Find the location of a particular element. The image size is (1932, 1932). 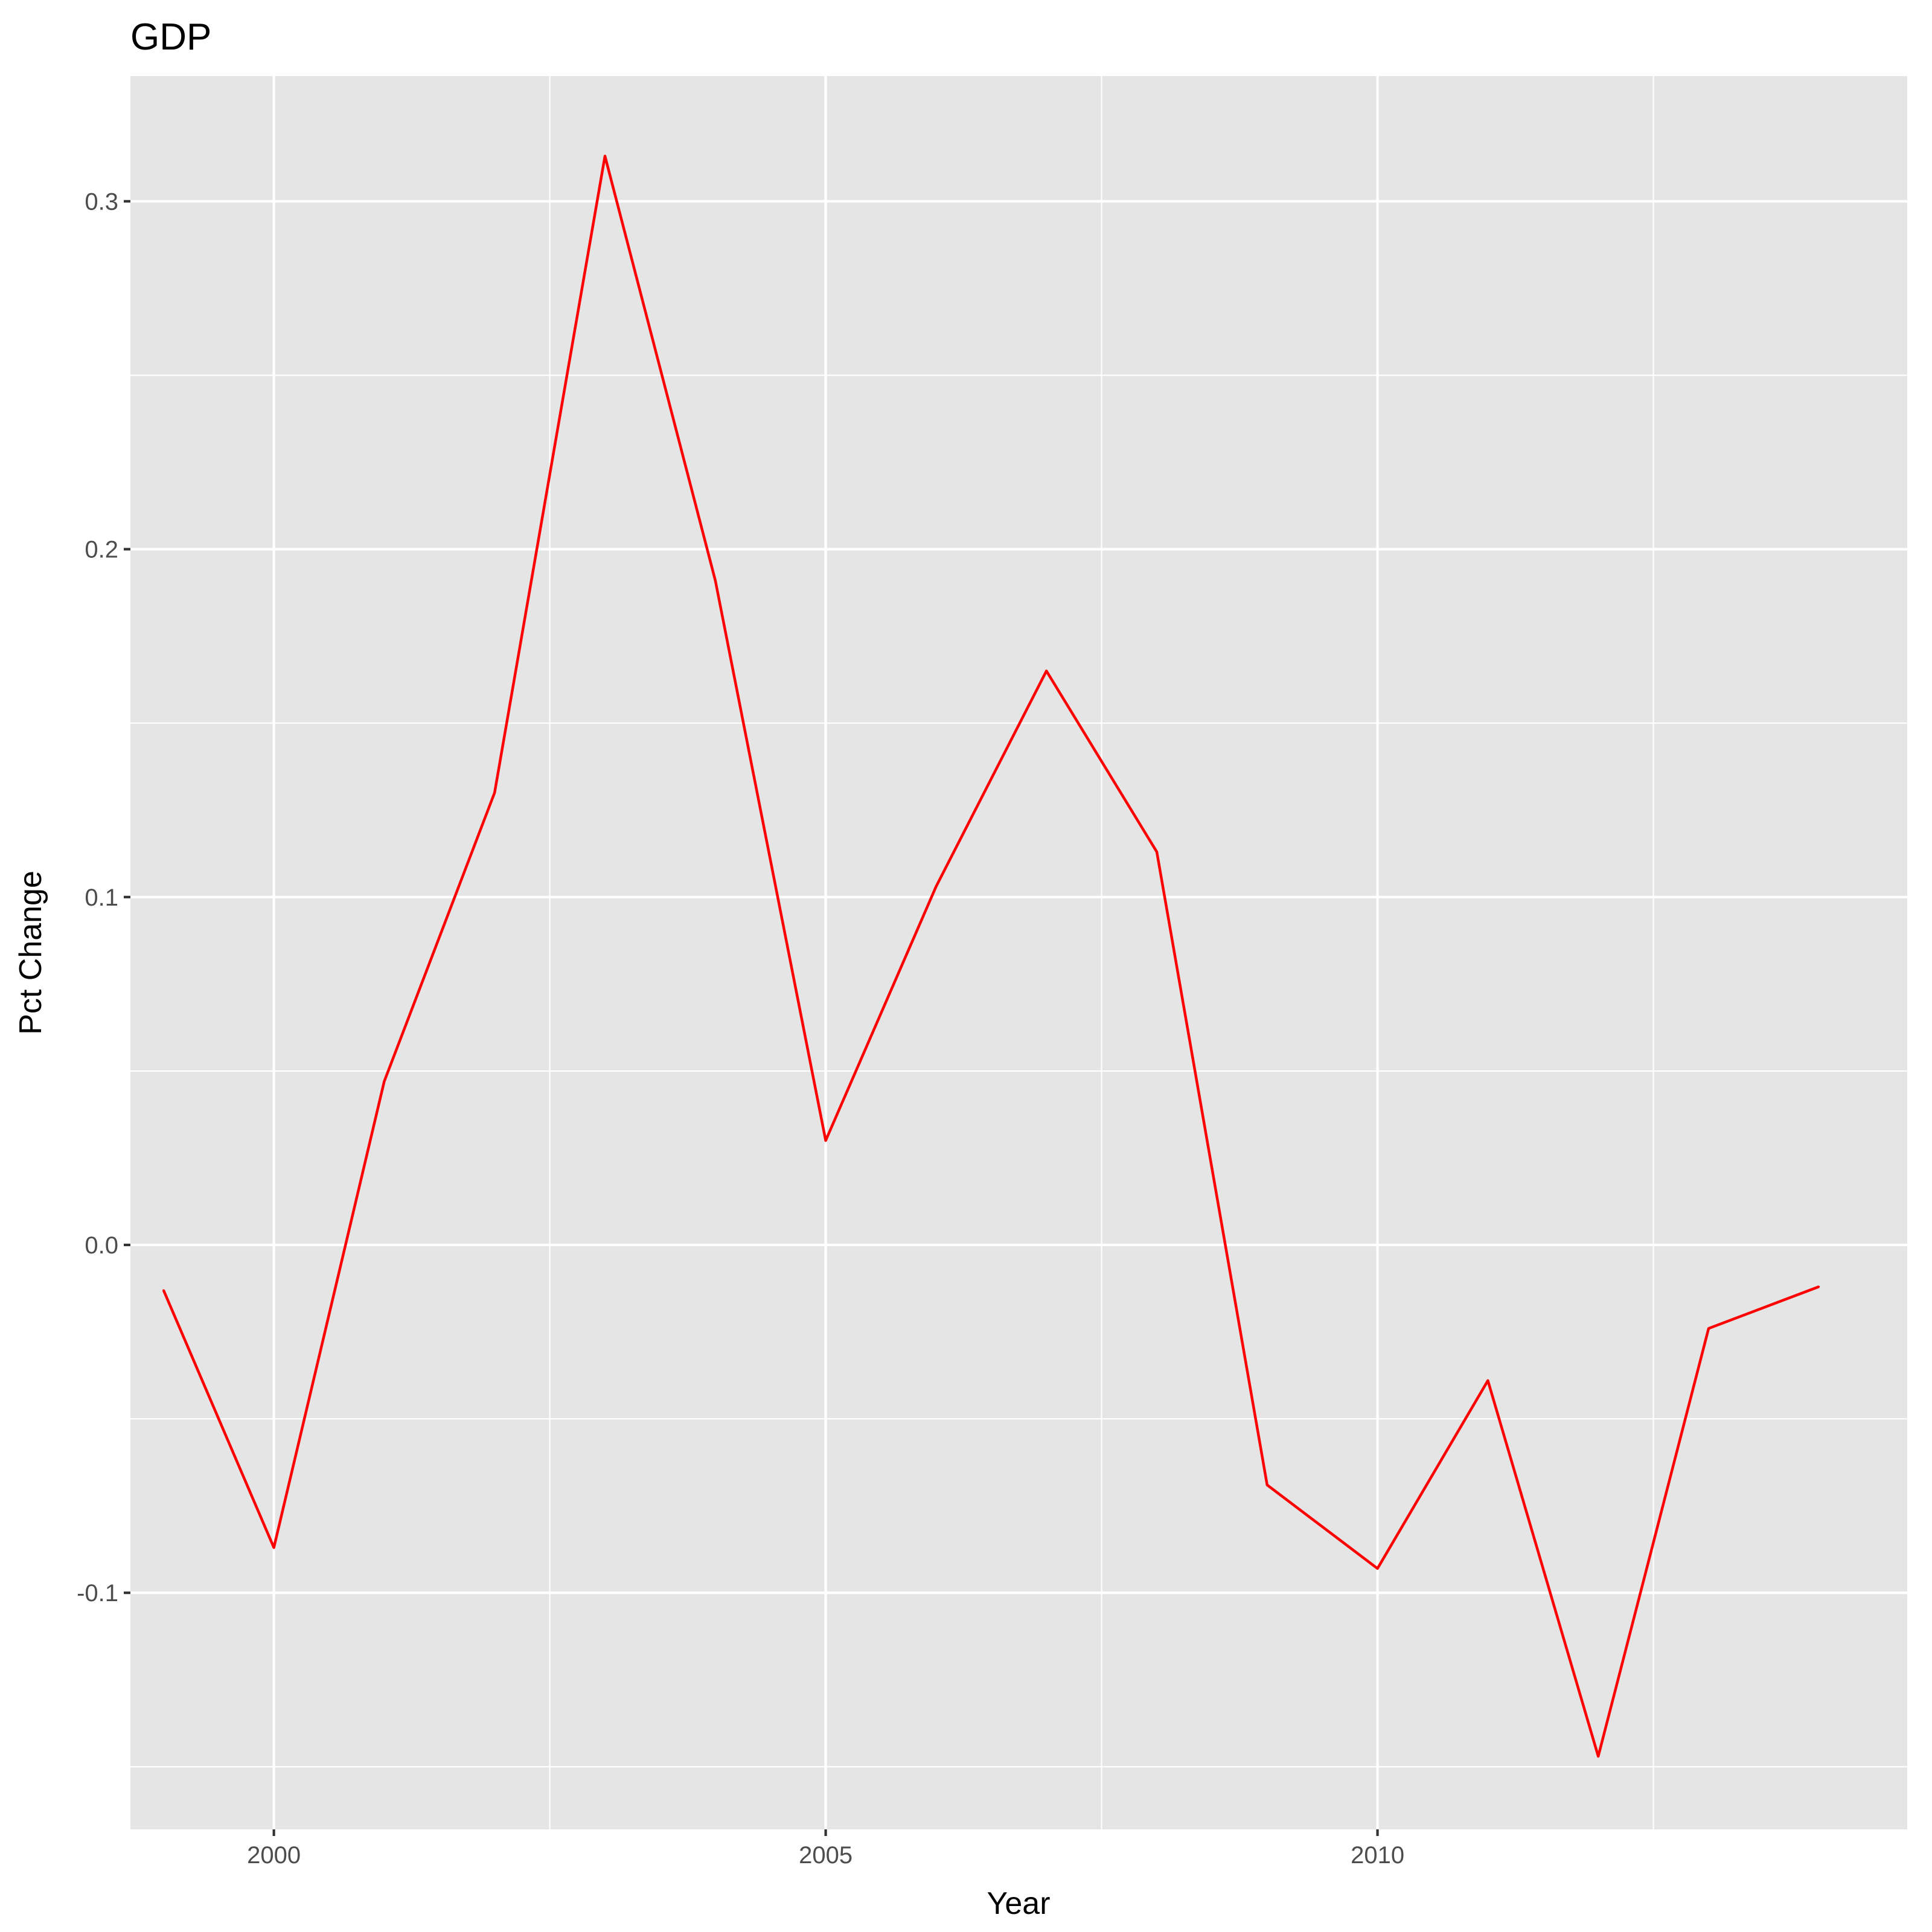

data-point-2003 is located at coordinates (605, 156).